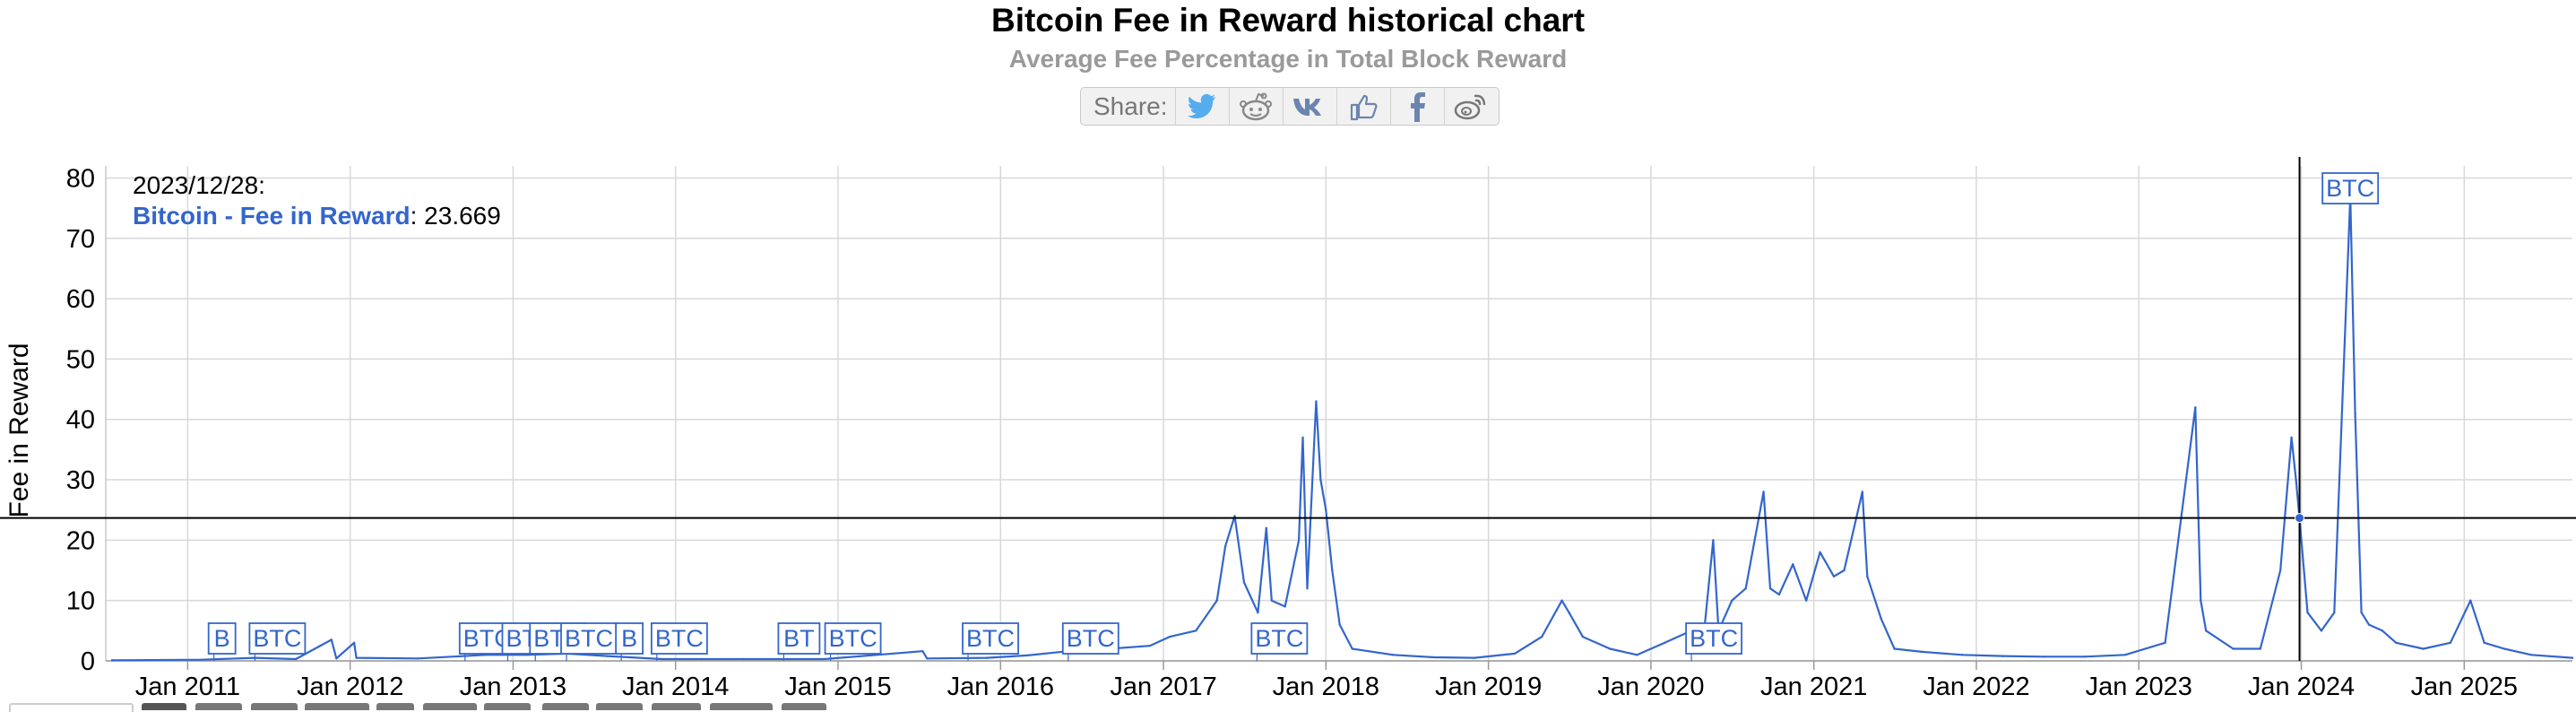 Image resolution: width=2576 pixels, height=712 pixels. What do you see at coordinates (1363, 106) in the screenshot?
I see `like-icon` at bounding box center [1363, 106].